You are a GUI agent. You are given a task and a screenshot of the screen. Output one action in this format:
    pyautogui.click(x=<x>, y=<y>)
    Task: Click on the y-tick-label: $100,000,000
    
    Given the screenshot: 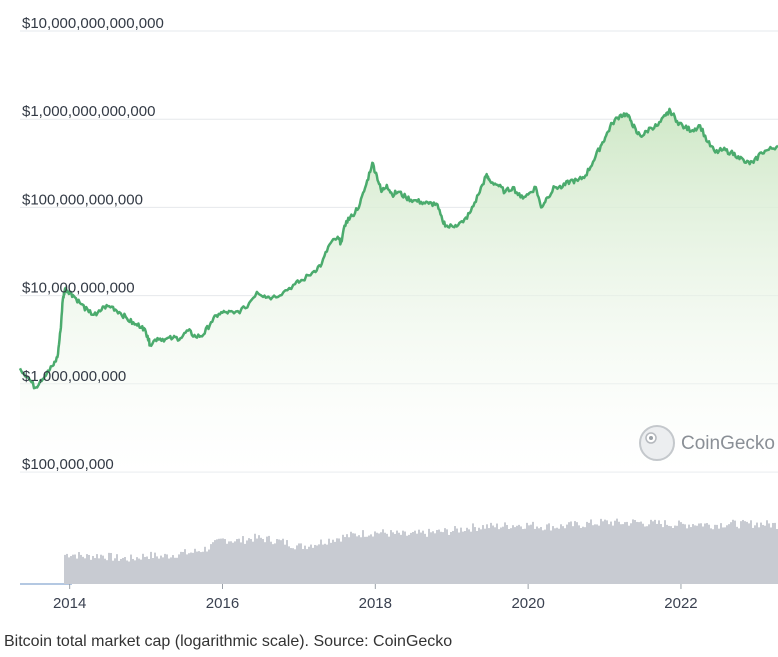 What is the action you would take?
    pyautogui.click(x=68, y=464)
    